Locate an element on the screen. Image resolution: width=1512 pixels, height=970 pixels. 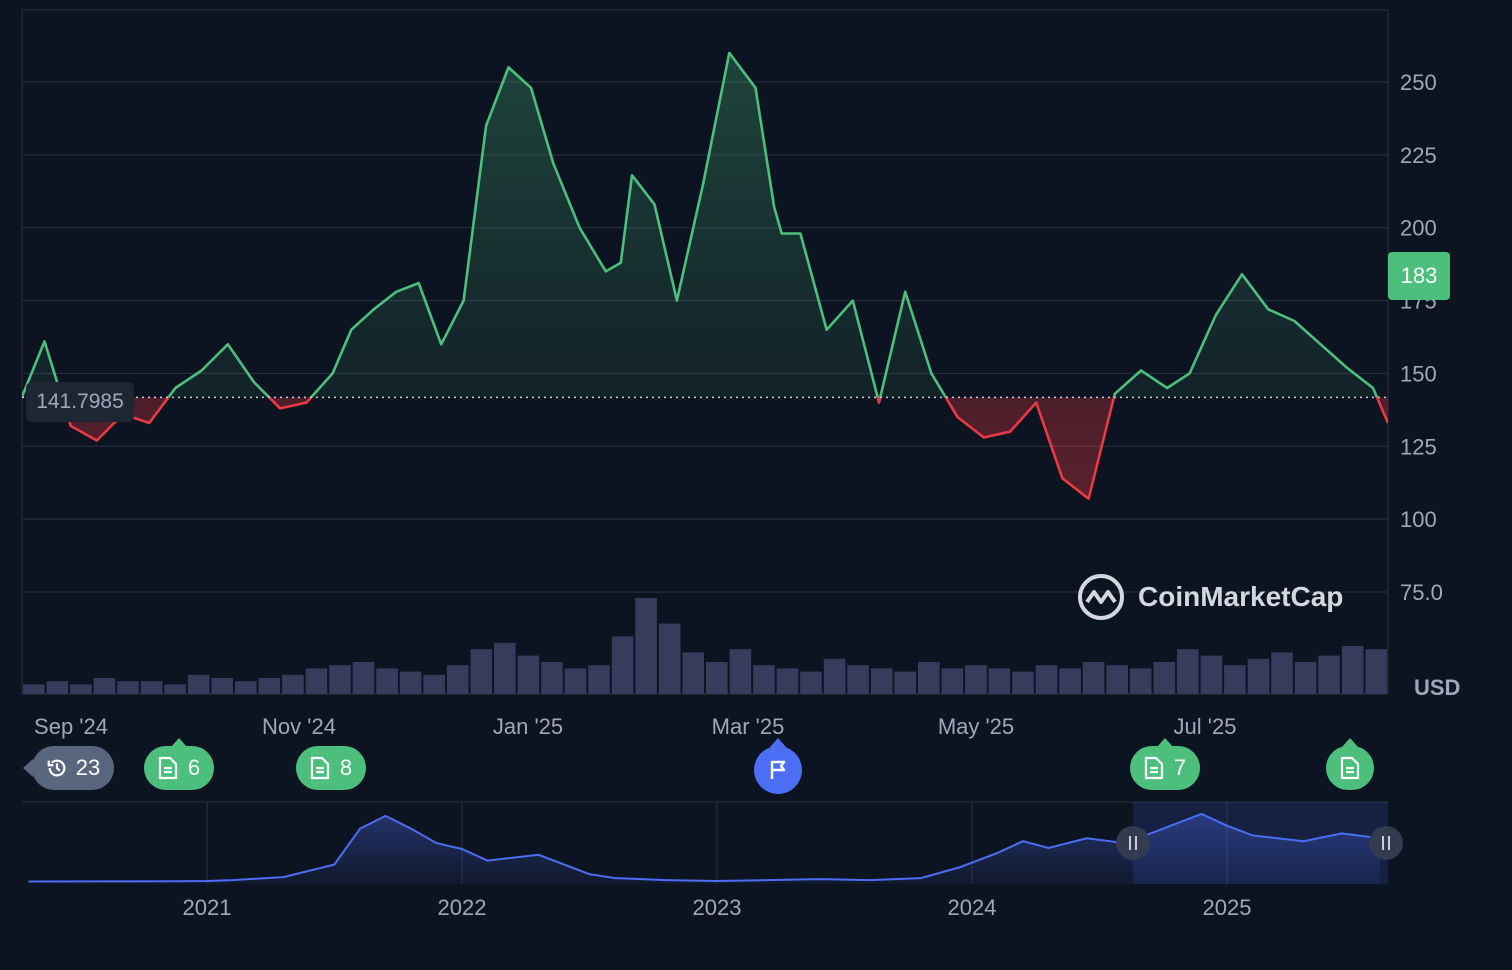
y-tick-label: 100 is located at coordinates (1418, 519).